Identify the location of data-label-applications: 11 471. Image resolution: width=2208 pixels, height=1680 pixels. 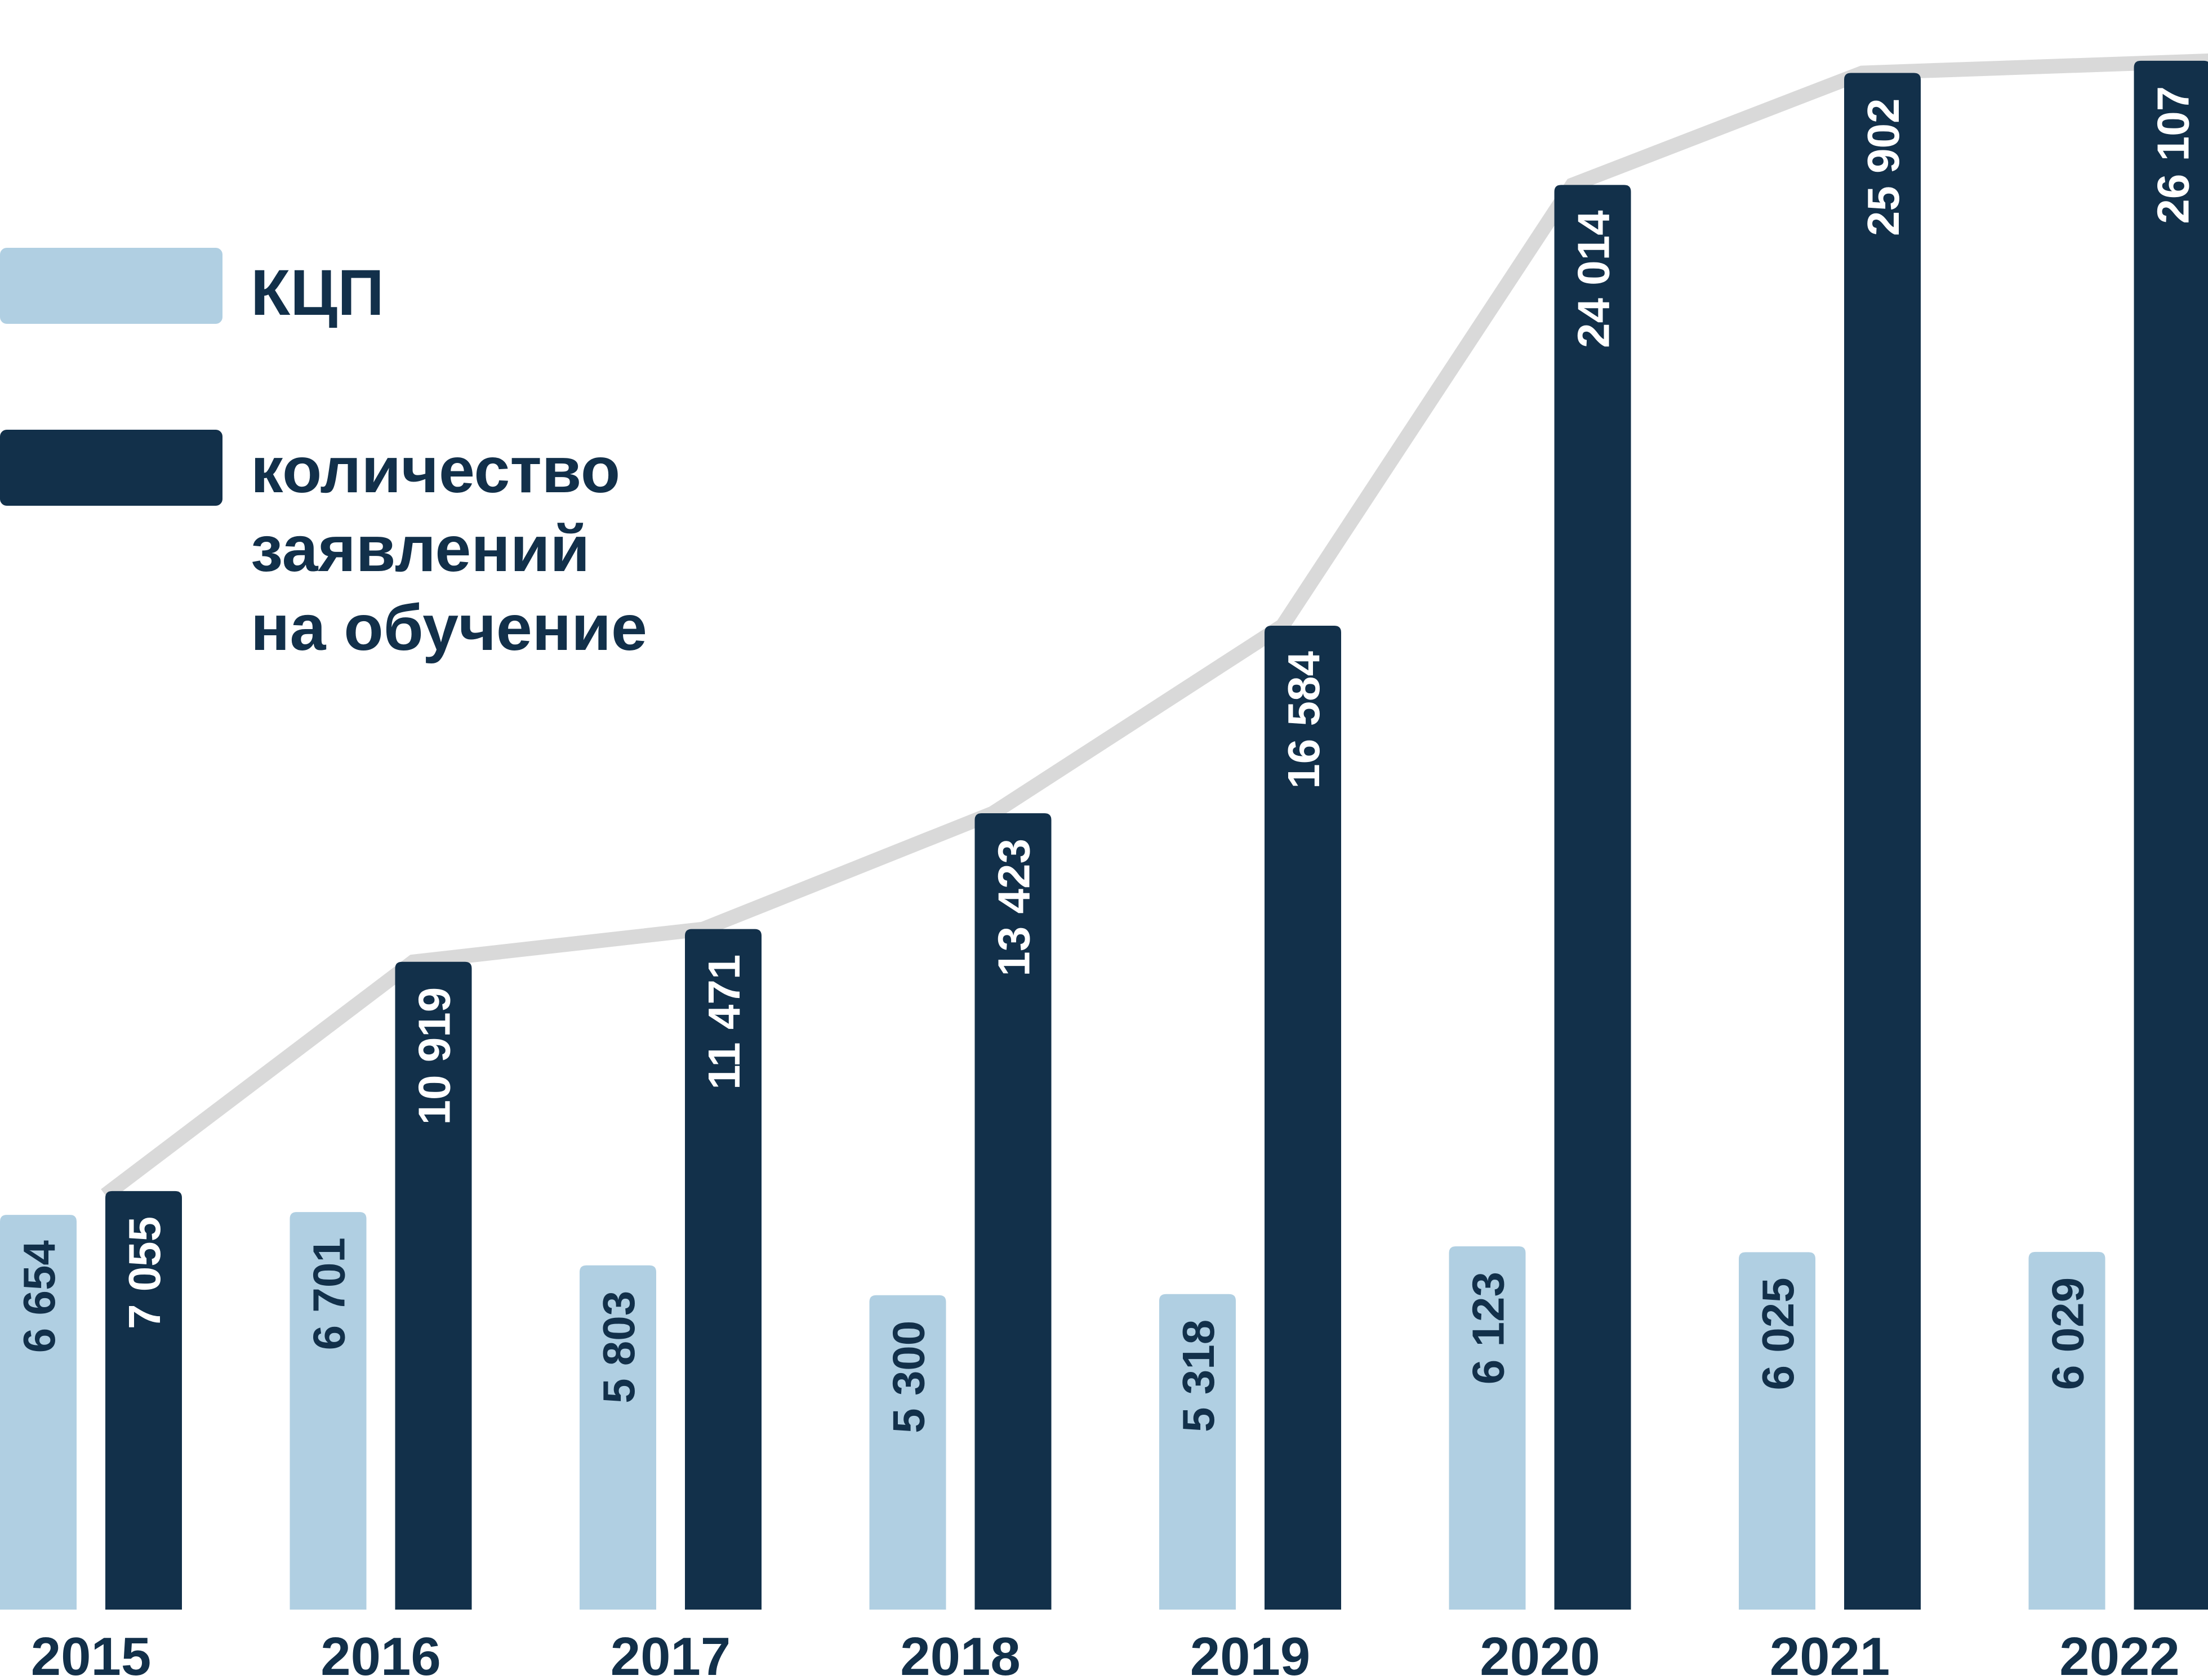
(724, 1023).